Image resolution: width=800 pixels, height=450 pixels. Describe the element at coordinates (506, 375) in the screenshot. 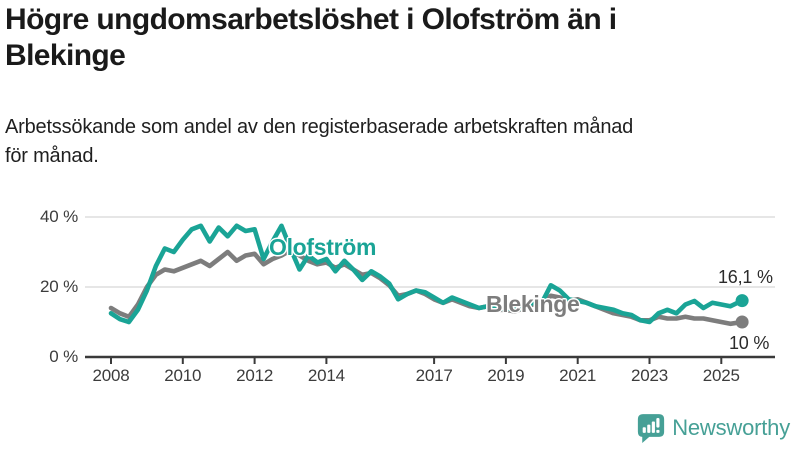

I see `x-axis-tick-label: 2019` at that location.